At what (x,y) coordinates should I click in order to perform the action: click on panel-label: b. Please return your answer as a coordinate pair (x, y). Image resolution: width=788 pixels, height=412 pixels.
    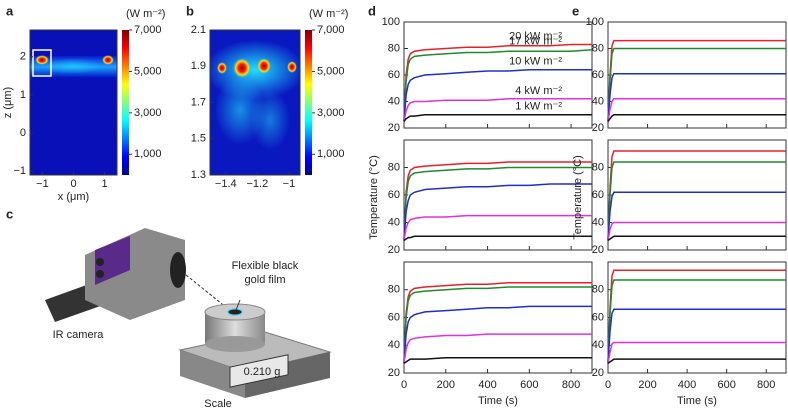
    Looking at the image, I should click on (190, 10).